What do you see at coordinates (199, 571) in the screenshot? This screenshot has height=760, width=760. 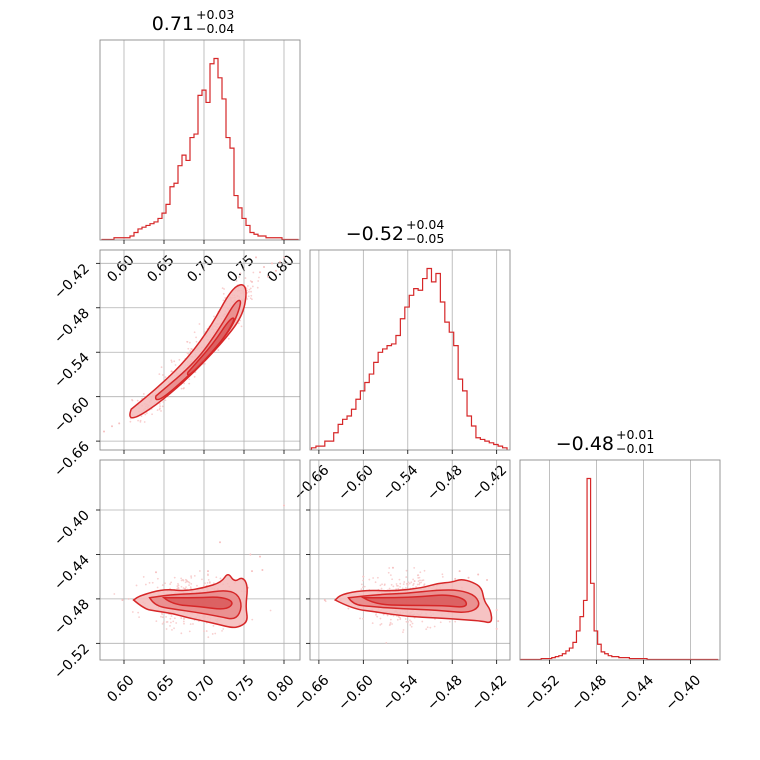 I see `pair-2-0-plot-area` at bounding box center [199, 571].